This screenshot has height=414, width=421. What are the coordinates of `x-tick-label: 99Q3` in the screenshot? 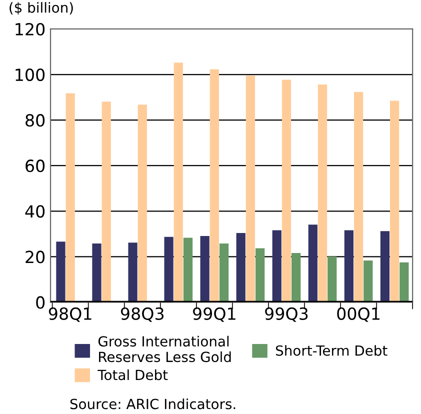 It's located at (286, 314).